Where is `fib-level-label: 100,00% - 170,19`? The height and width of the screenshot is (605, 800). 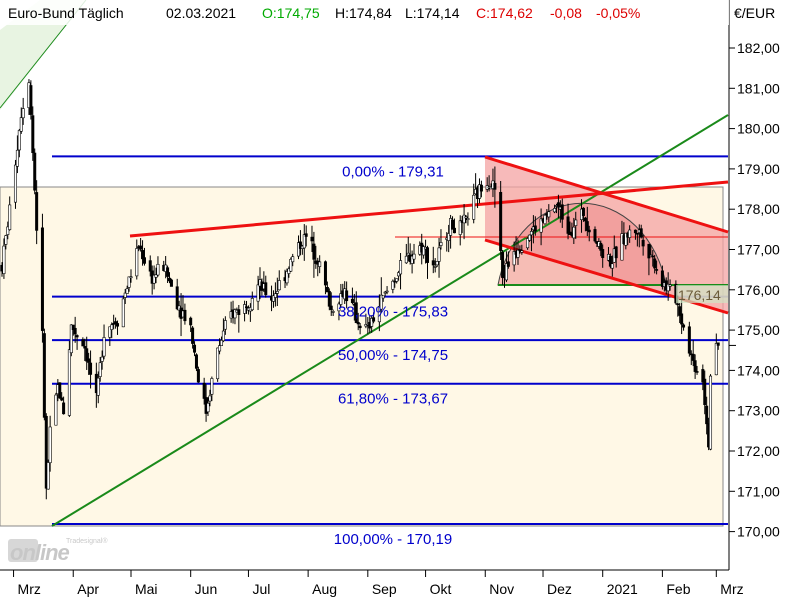 fib-level-label: 100,00% - 170,19 is located at coordinates (393, 539).